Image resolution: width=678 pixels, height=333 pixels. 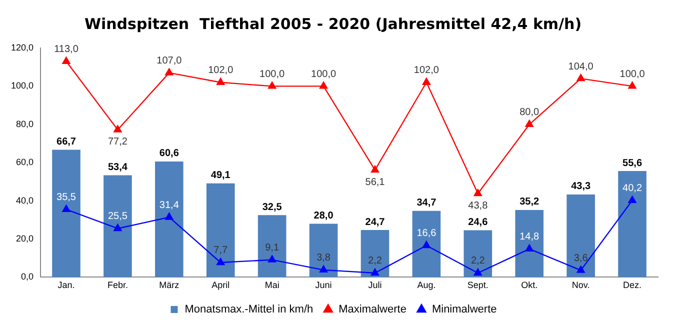 I want to click on x-tick-label: Jan., so click(x=66, y=285).